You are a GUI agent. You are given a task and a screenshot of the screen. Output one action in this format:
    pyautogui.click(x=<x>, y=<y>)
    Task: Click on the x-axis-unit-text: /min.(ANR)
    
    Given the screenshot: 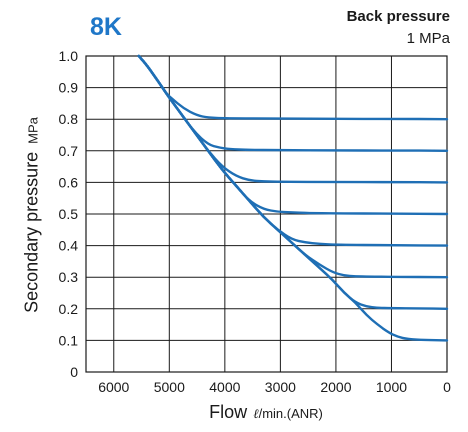 What is the action you would take?
    pyautogui.click(x=290, y=413)
    